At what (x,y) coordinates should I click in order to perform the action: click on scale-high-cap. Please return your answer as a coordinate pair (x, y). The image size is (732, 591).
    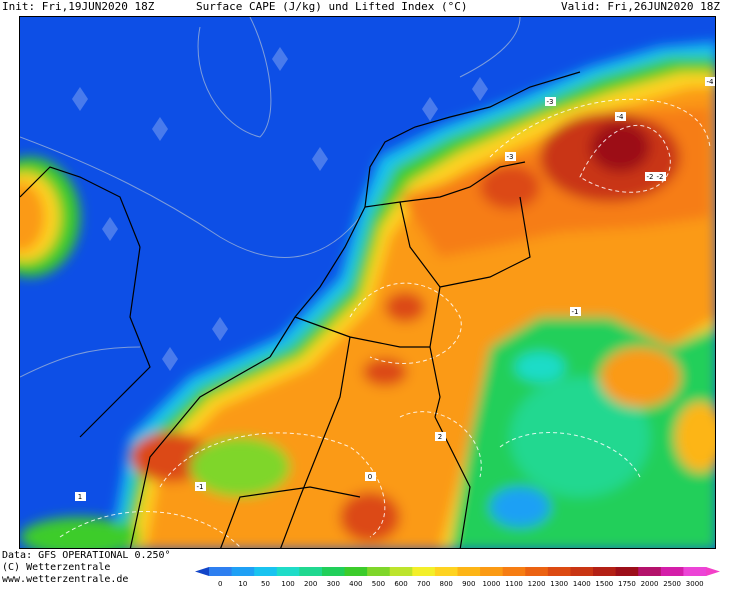
    Looking at the image, I should click on (713, 571).